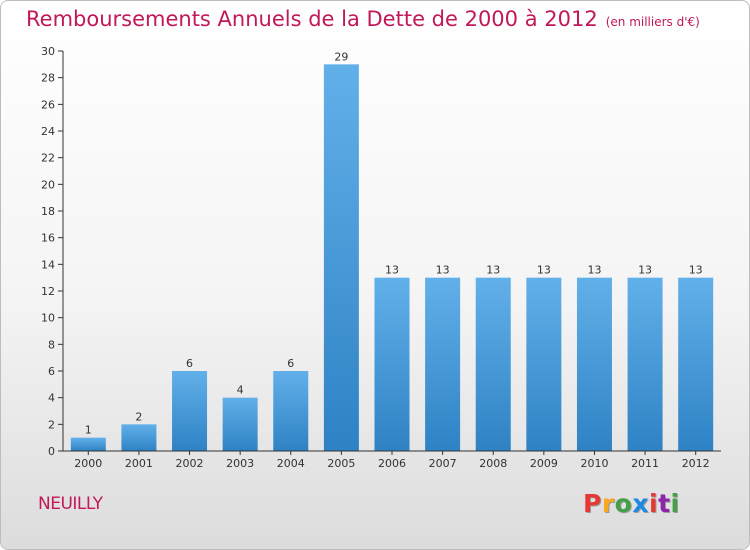 This screenshot has height=550, width=750. What do you see at coordinates (443, 270) in the screenshot?
I see `value-label-2007: 13` at bounding box center [443, 270].